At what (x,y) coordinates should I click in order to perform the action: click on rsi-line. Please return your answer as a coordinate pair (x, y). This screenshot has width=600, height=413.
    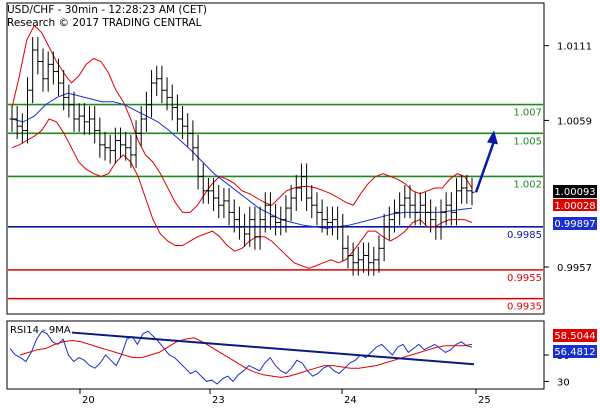
    Looking at the image, I should click on (241, 357).